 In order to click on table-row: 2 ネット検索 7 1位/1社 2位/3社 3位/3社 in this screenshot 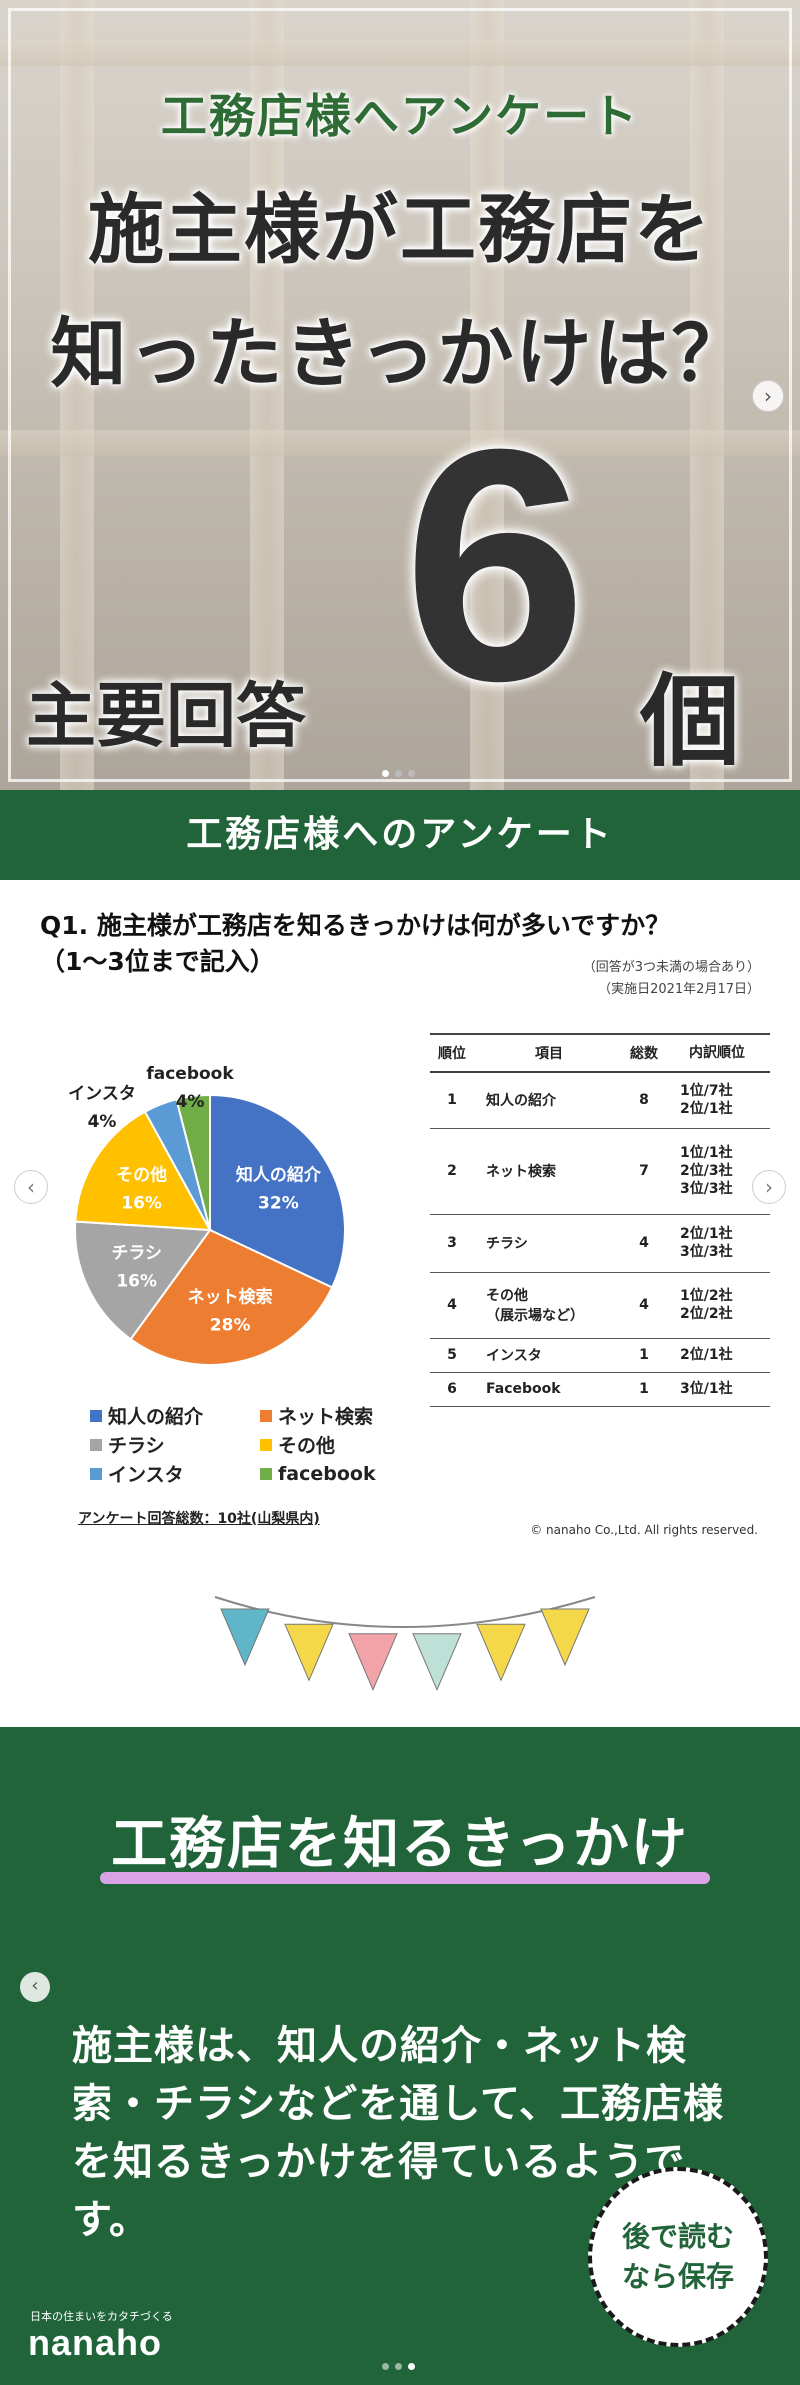, I will do `click(600, 1171)`.